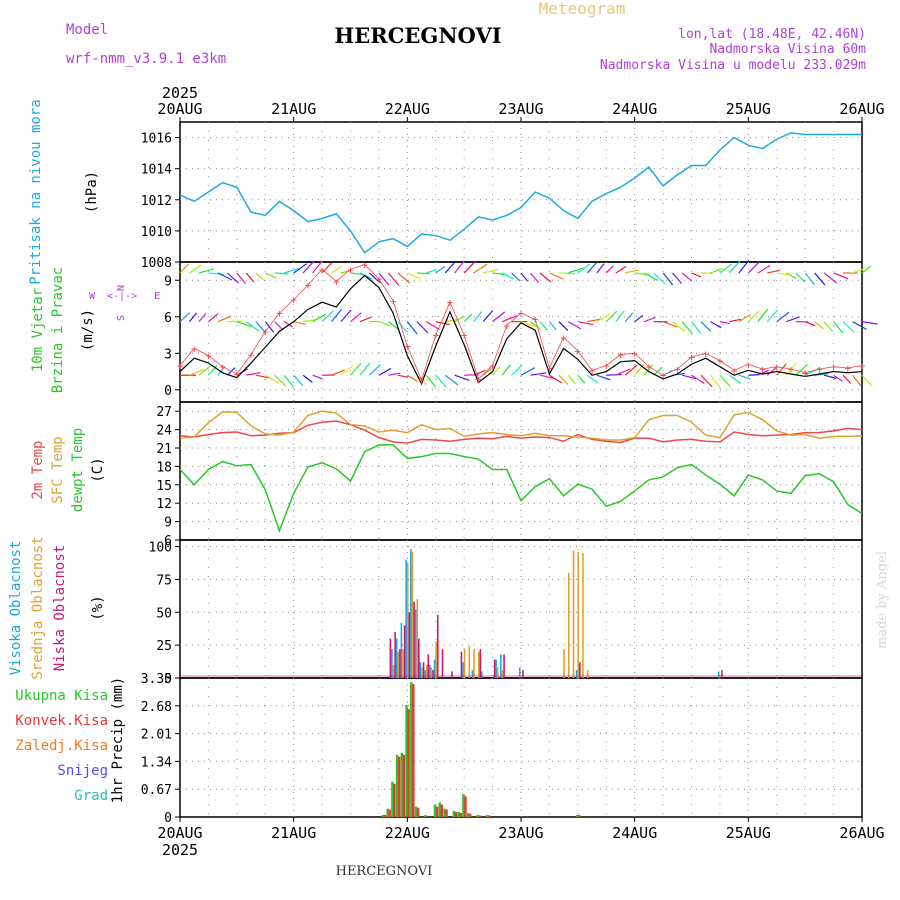  Describe the element at coordinates (118, 740) in the screenshot. I see `precip-title: 1hr Precip (mm)` at that location.